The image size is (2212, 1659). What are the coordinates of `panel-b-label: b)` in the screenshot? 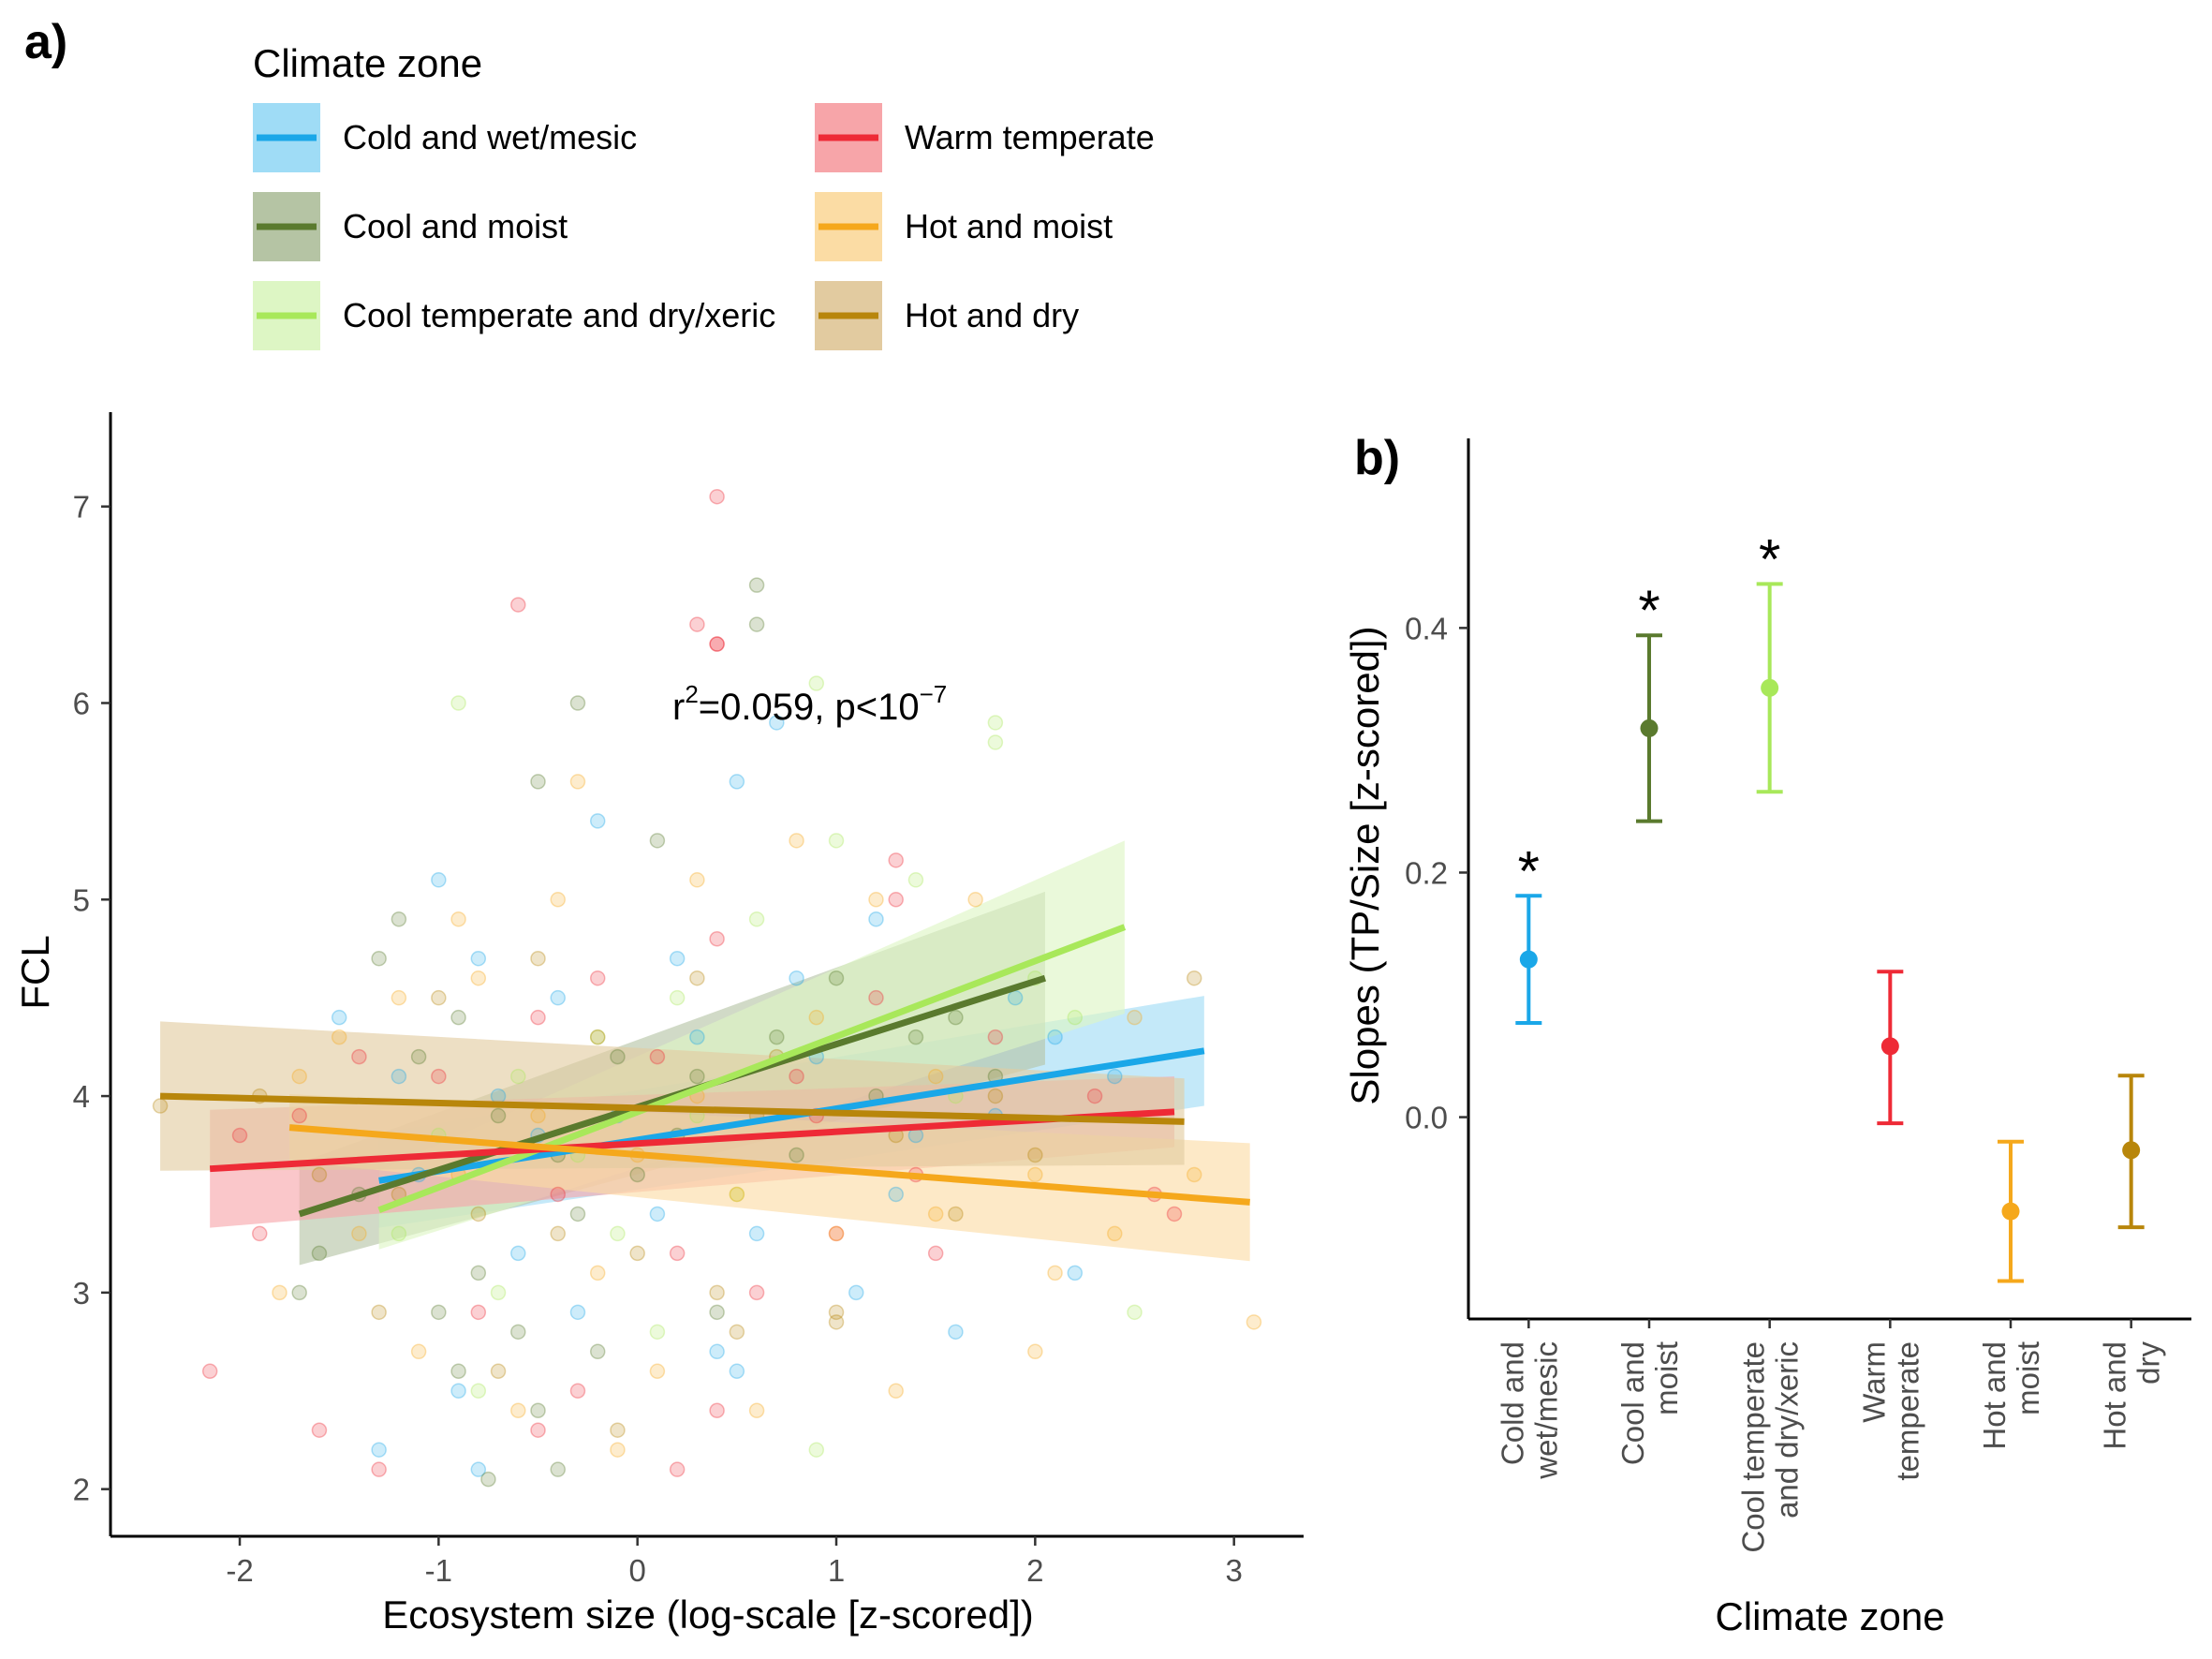 It's located at (1377, 458).